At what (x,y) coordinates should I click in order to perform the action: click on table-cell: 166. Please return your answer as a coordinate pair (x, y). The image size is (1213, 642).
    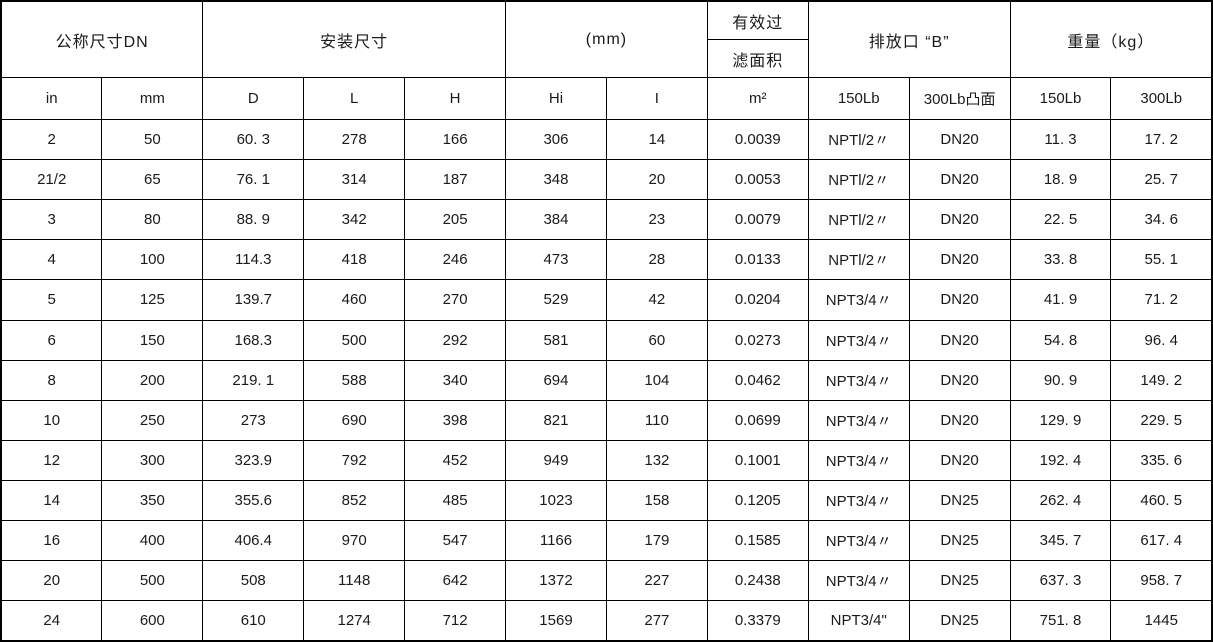
    Looking at the image, I should click on (455, 139).